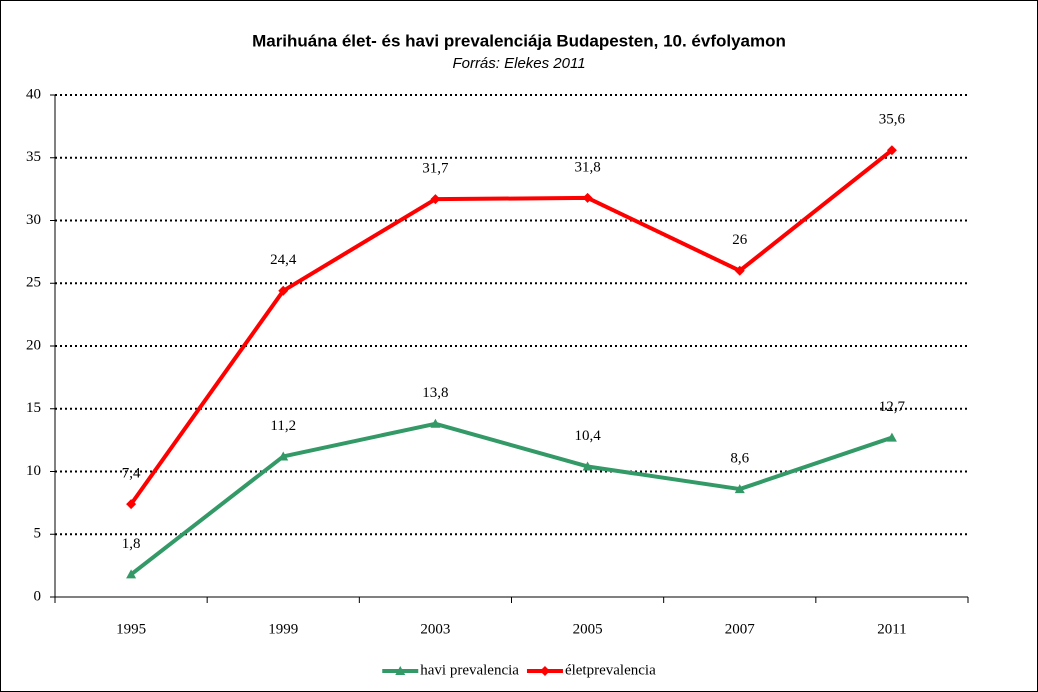  Describe the element at coordinates (518, 63) in the screenshot. I see `chart-subtitle: Forrás: Elekes 2011` at that location.